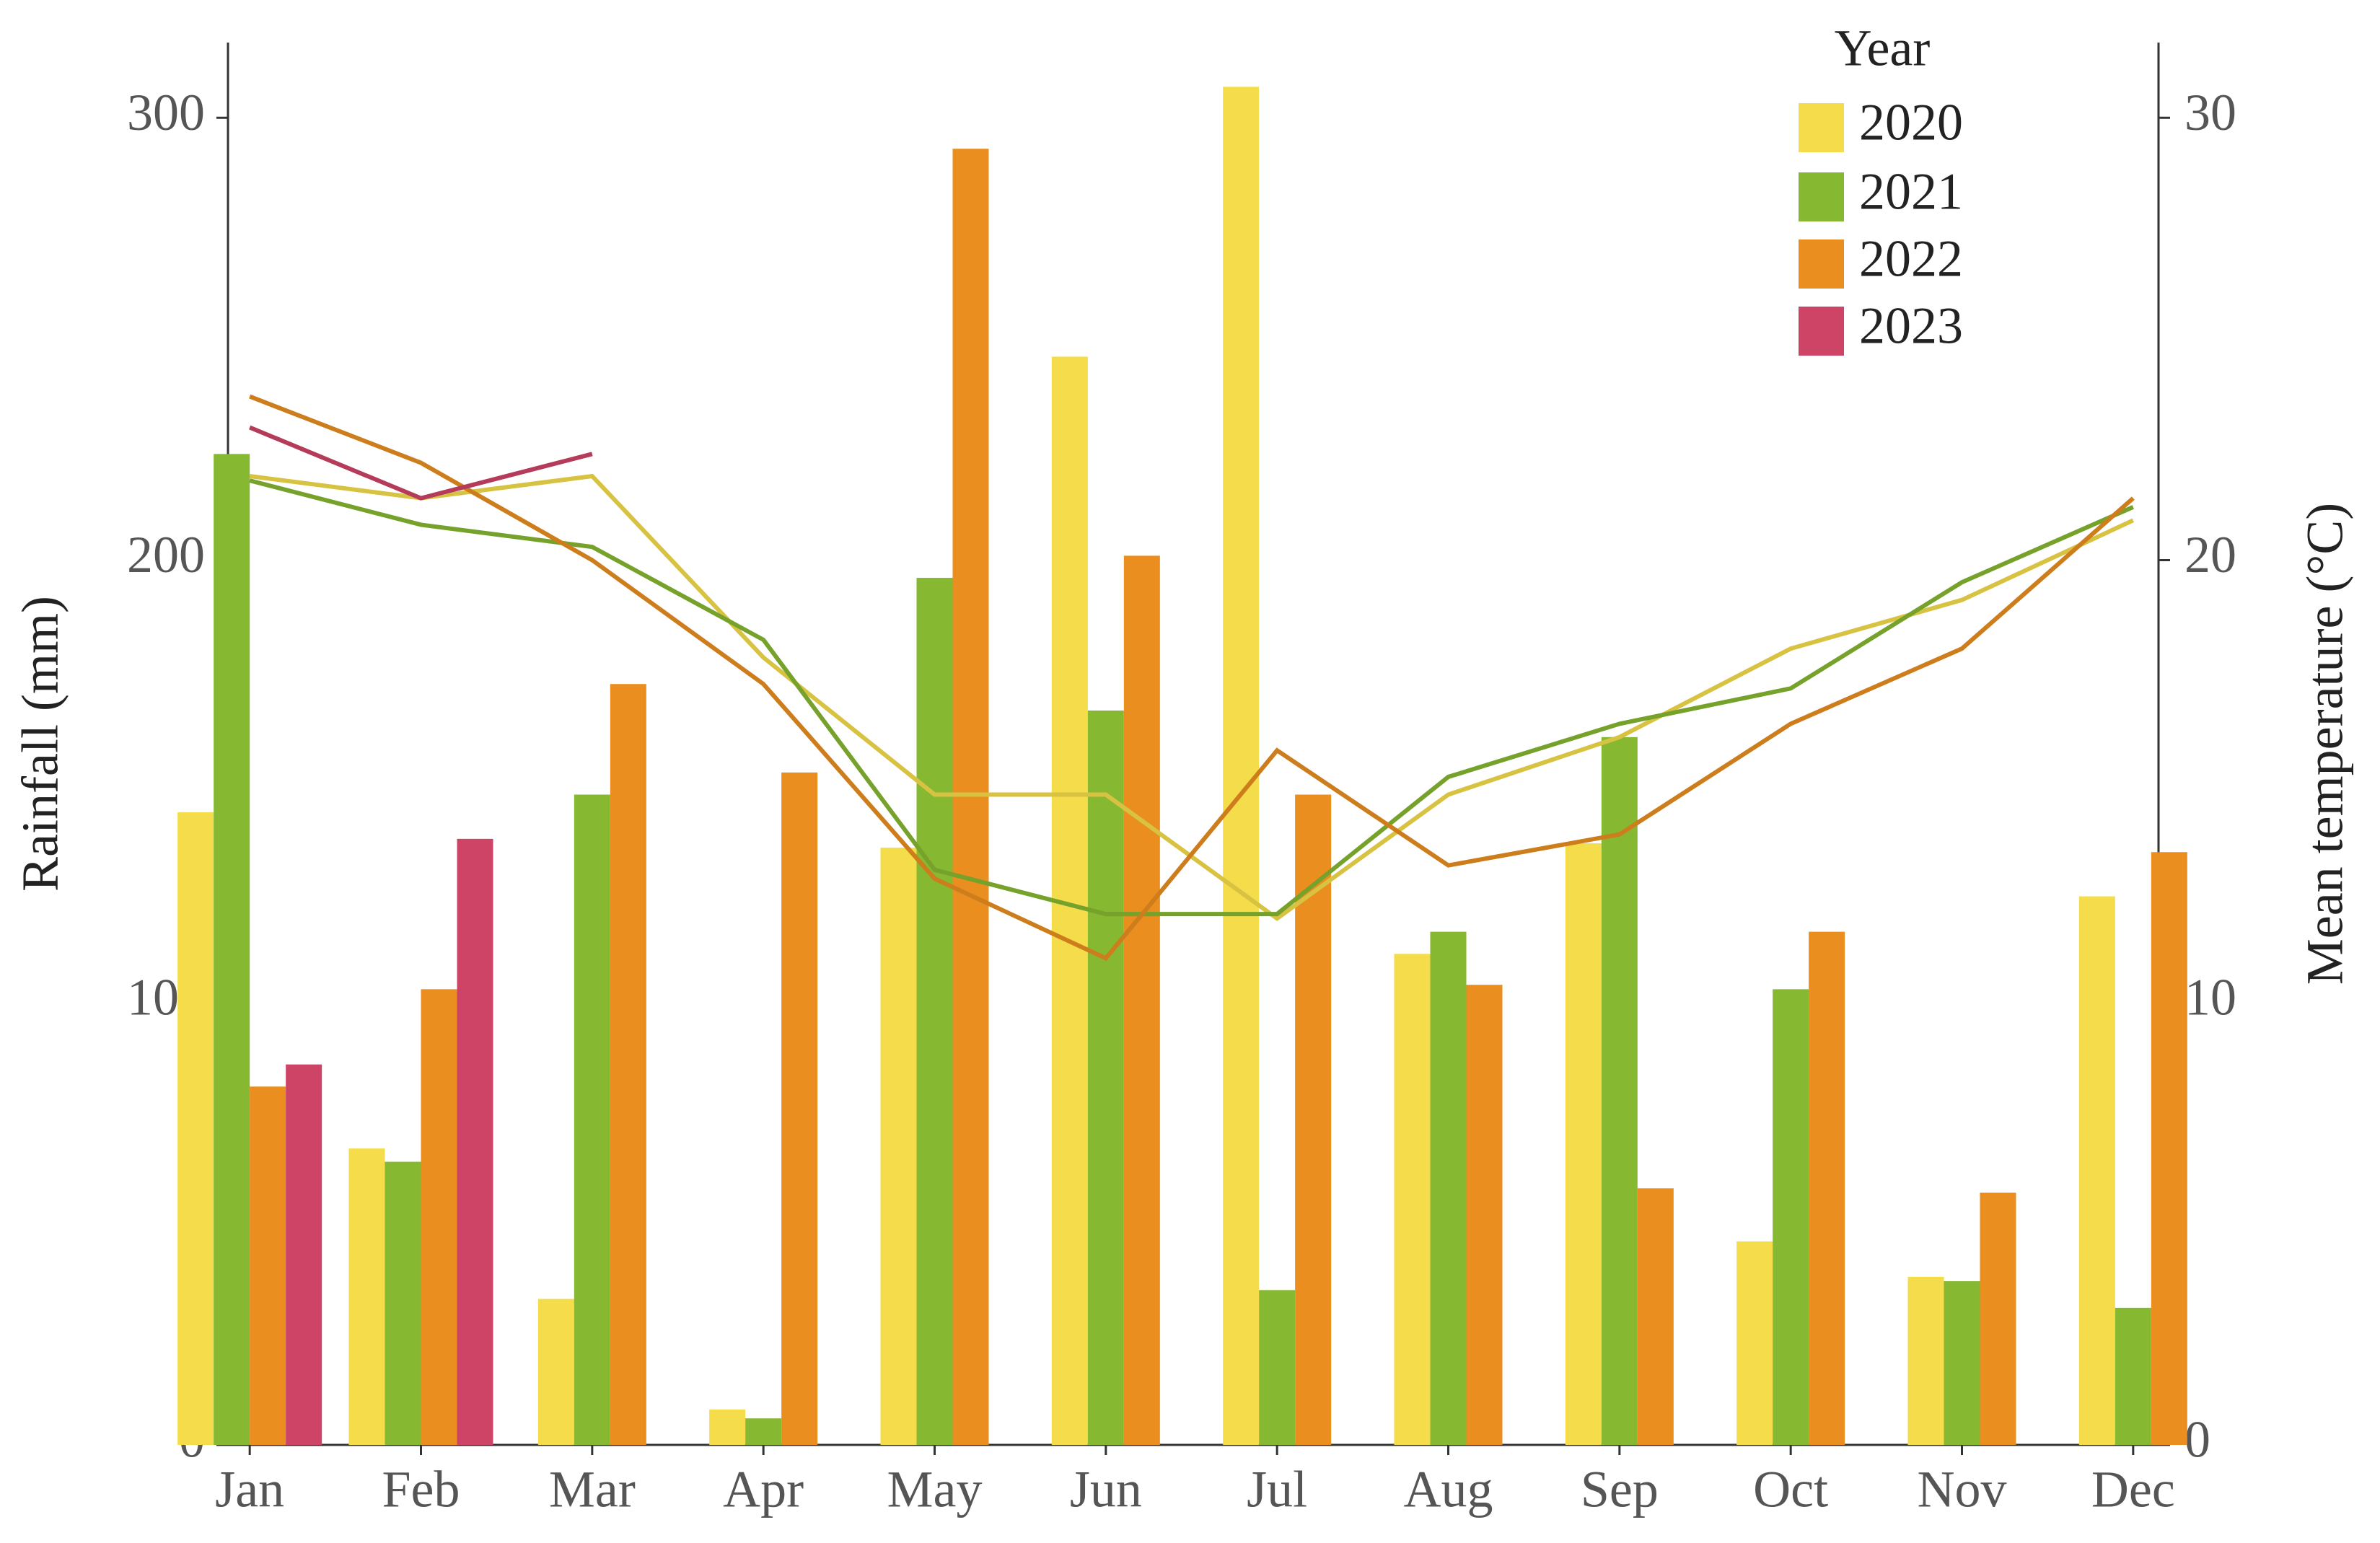  Describe the element at coordinates (1448, 1489) in the screenshot. I see `x-tick-label: Aug` at that location.